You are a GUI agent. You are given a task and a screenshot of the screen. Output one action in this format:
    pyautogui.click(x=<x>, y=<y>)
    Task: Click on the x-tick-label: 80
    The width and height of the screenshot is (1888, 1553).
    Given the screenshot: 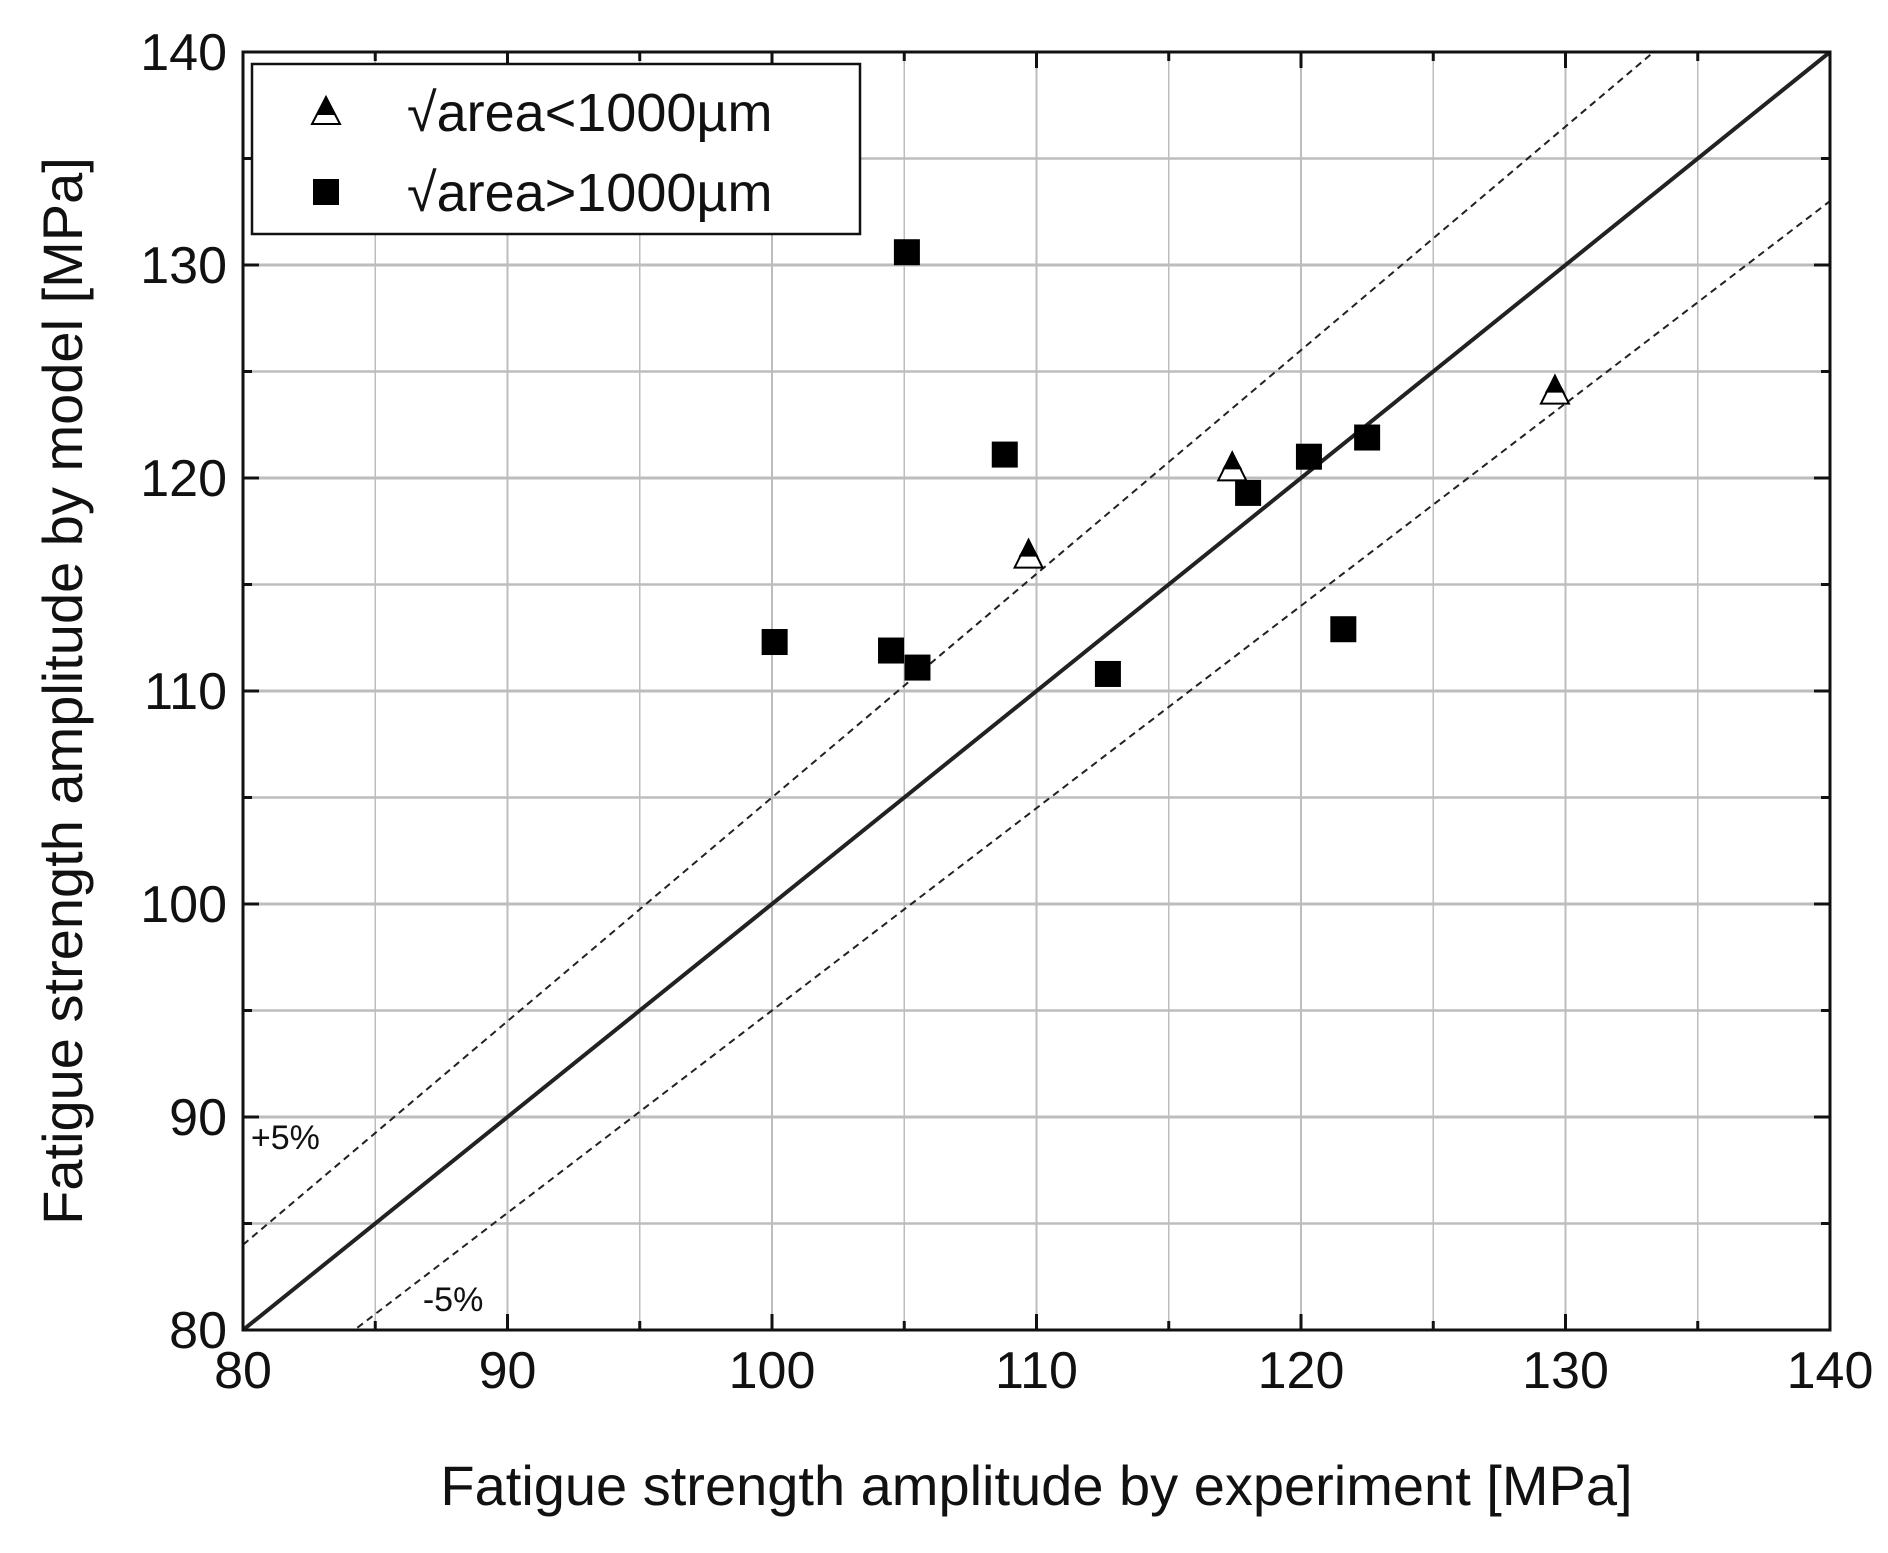 What is the action you would take?
    pyautogui.click(x=243, y=1371)
    